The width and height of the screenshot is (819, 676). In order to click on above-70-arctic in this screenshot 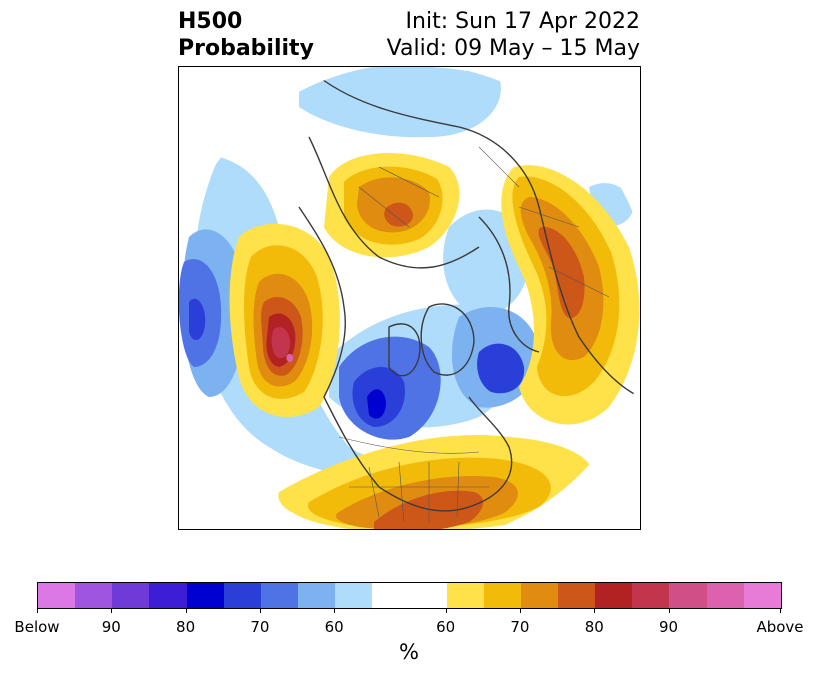, I will do `click(398, 214)`.